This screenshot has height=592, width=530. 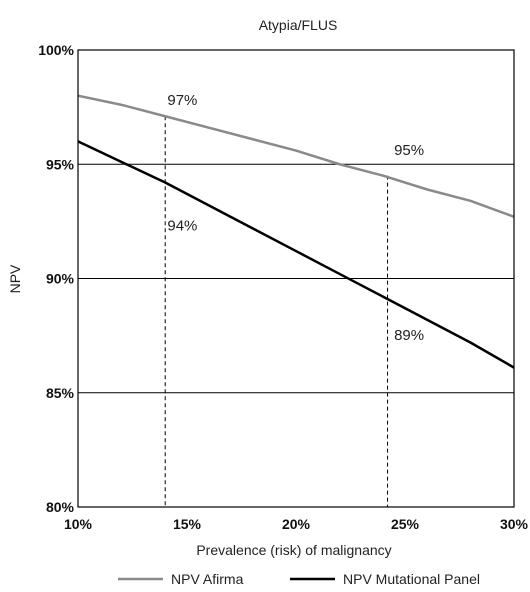 I want to click on y-tick-label: 90%, so click(x=60, y=279).